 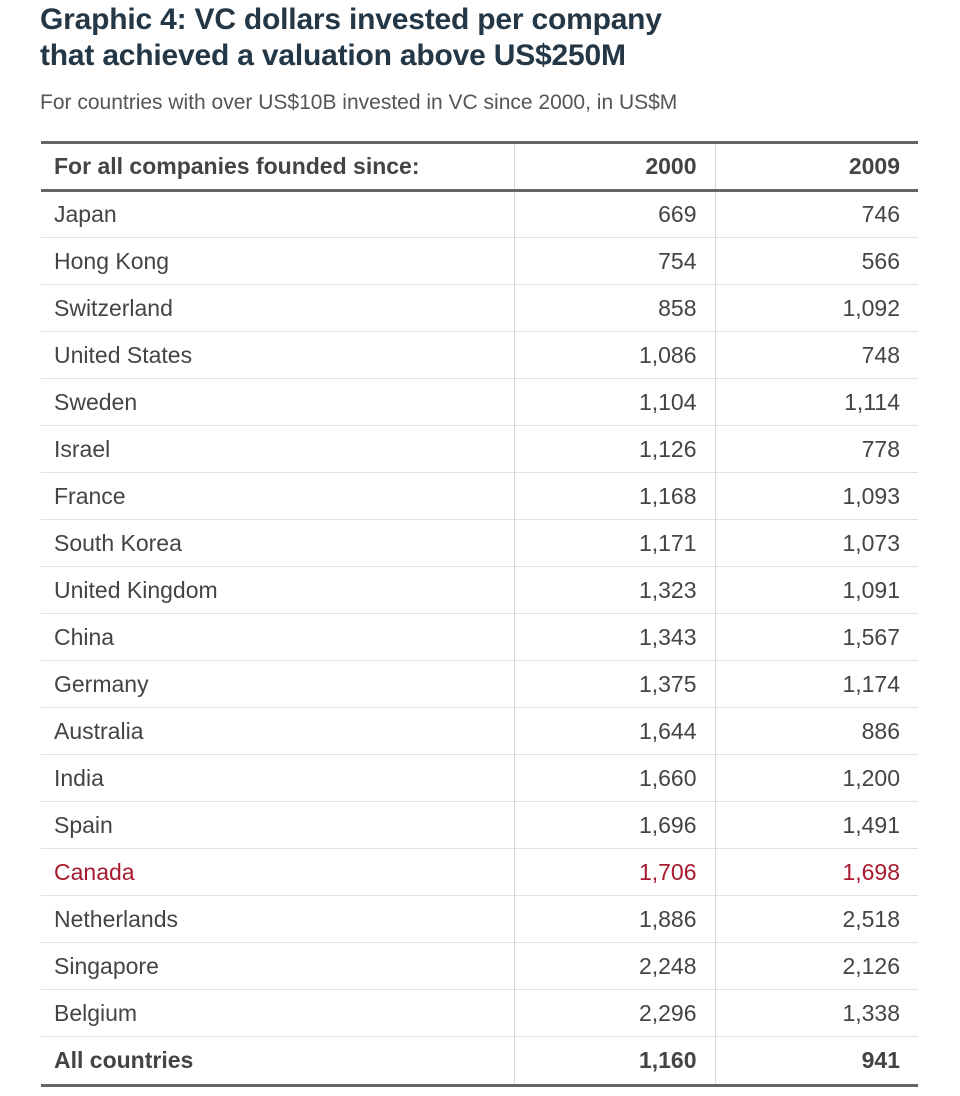 I want to click on value-2009-cell: 1,092, so click(x=871, y=307).